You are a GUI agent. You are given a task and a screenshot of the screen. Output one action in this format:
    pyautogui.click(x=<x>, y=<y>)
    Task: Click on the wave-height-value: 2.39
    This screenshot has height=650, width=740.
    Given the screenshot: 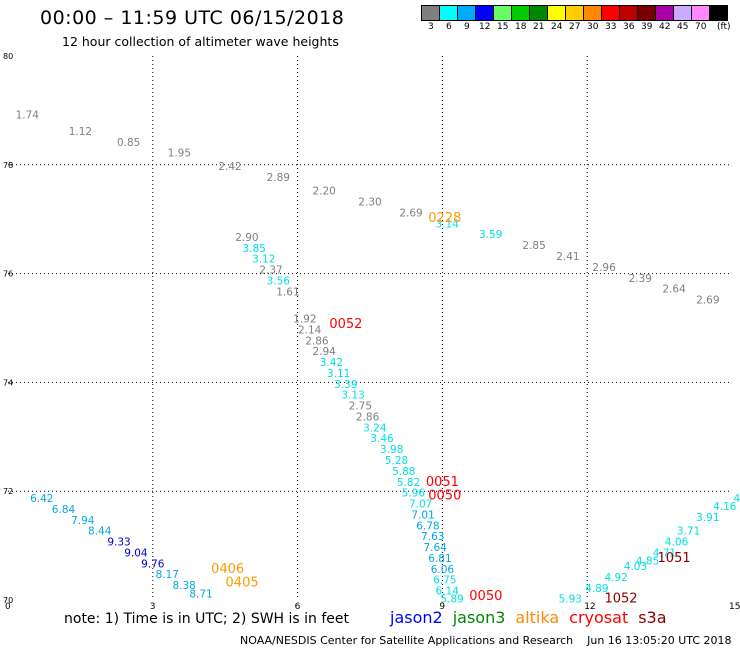 What is the action you would take?
    pyautogui.click(x=640, y=279)
    